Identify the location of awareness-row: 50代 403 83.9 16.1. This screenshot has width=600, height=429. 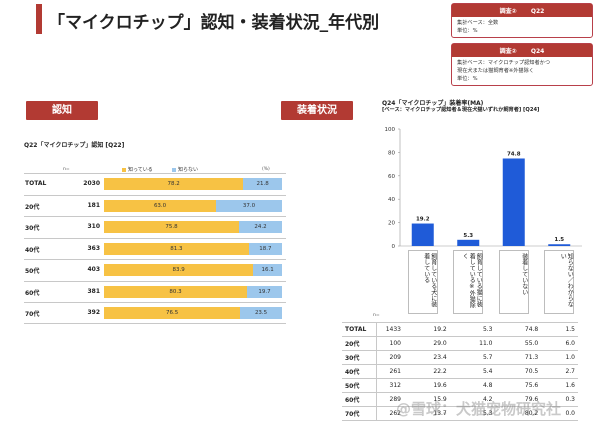
(155, 270).